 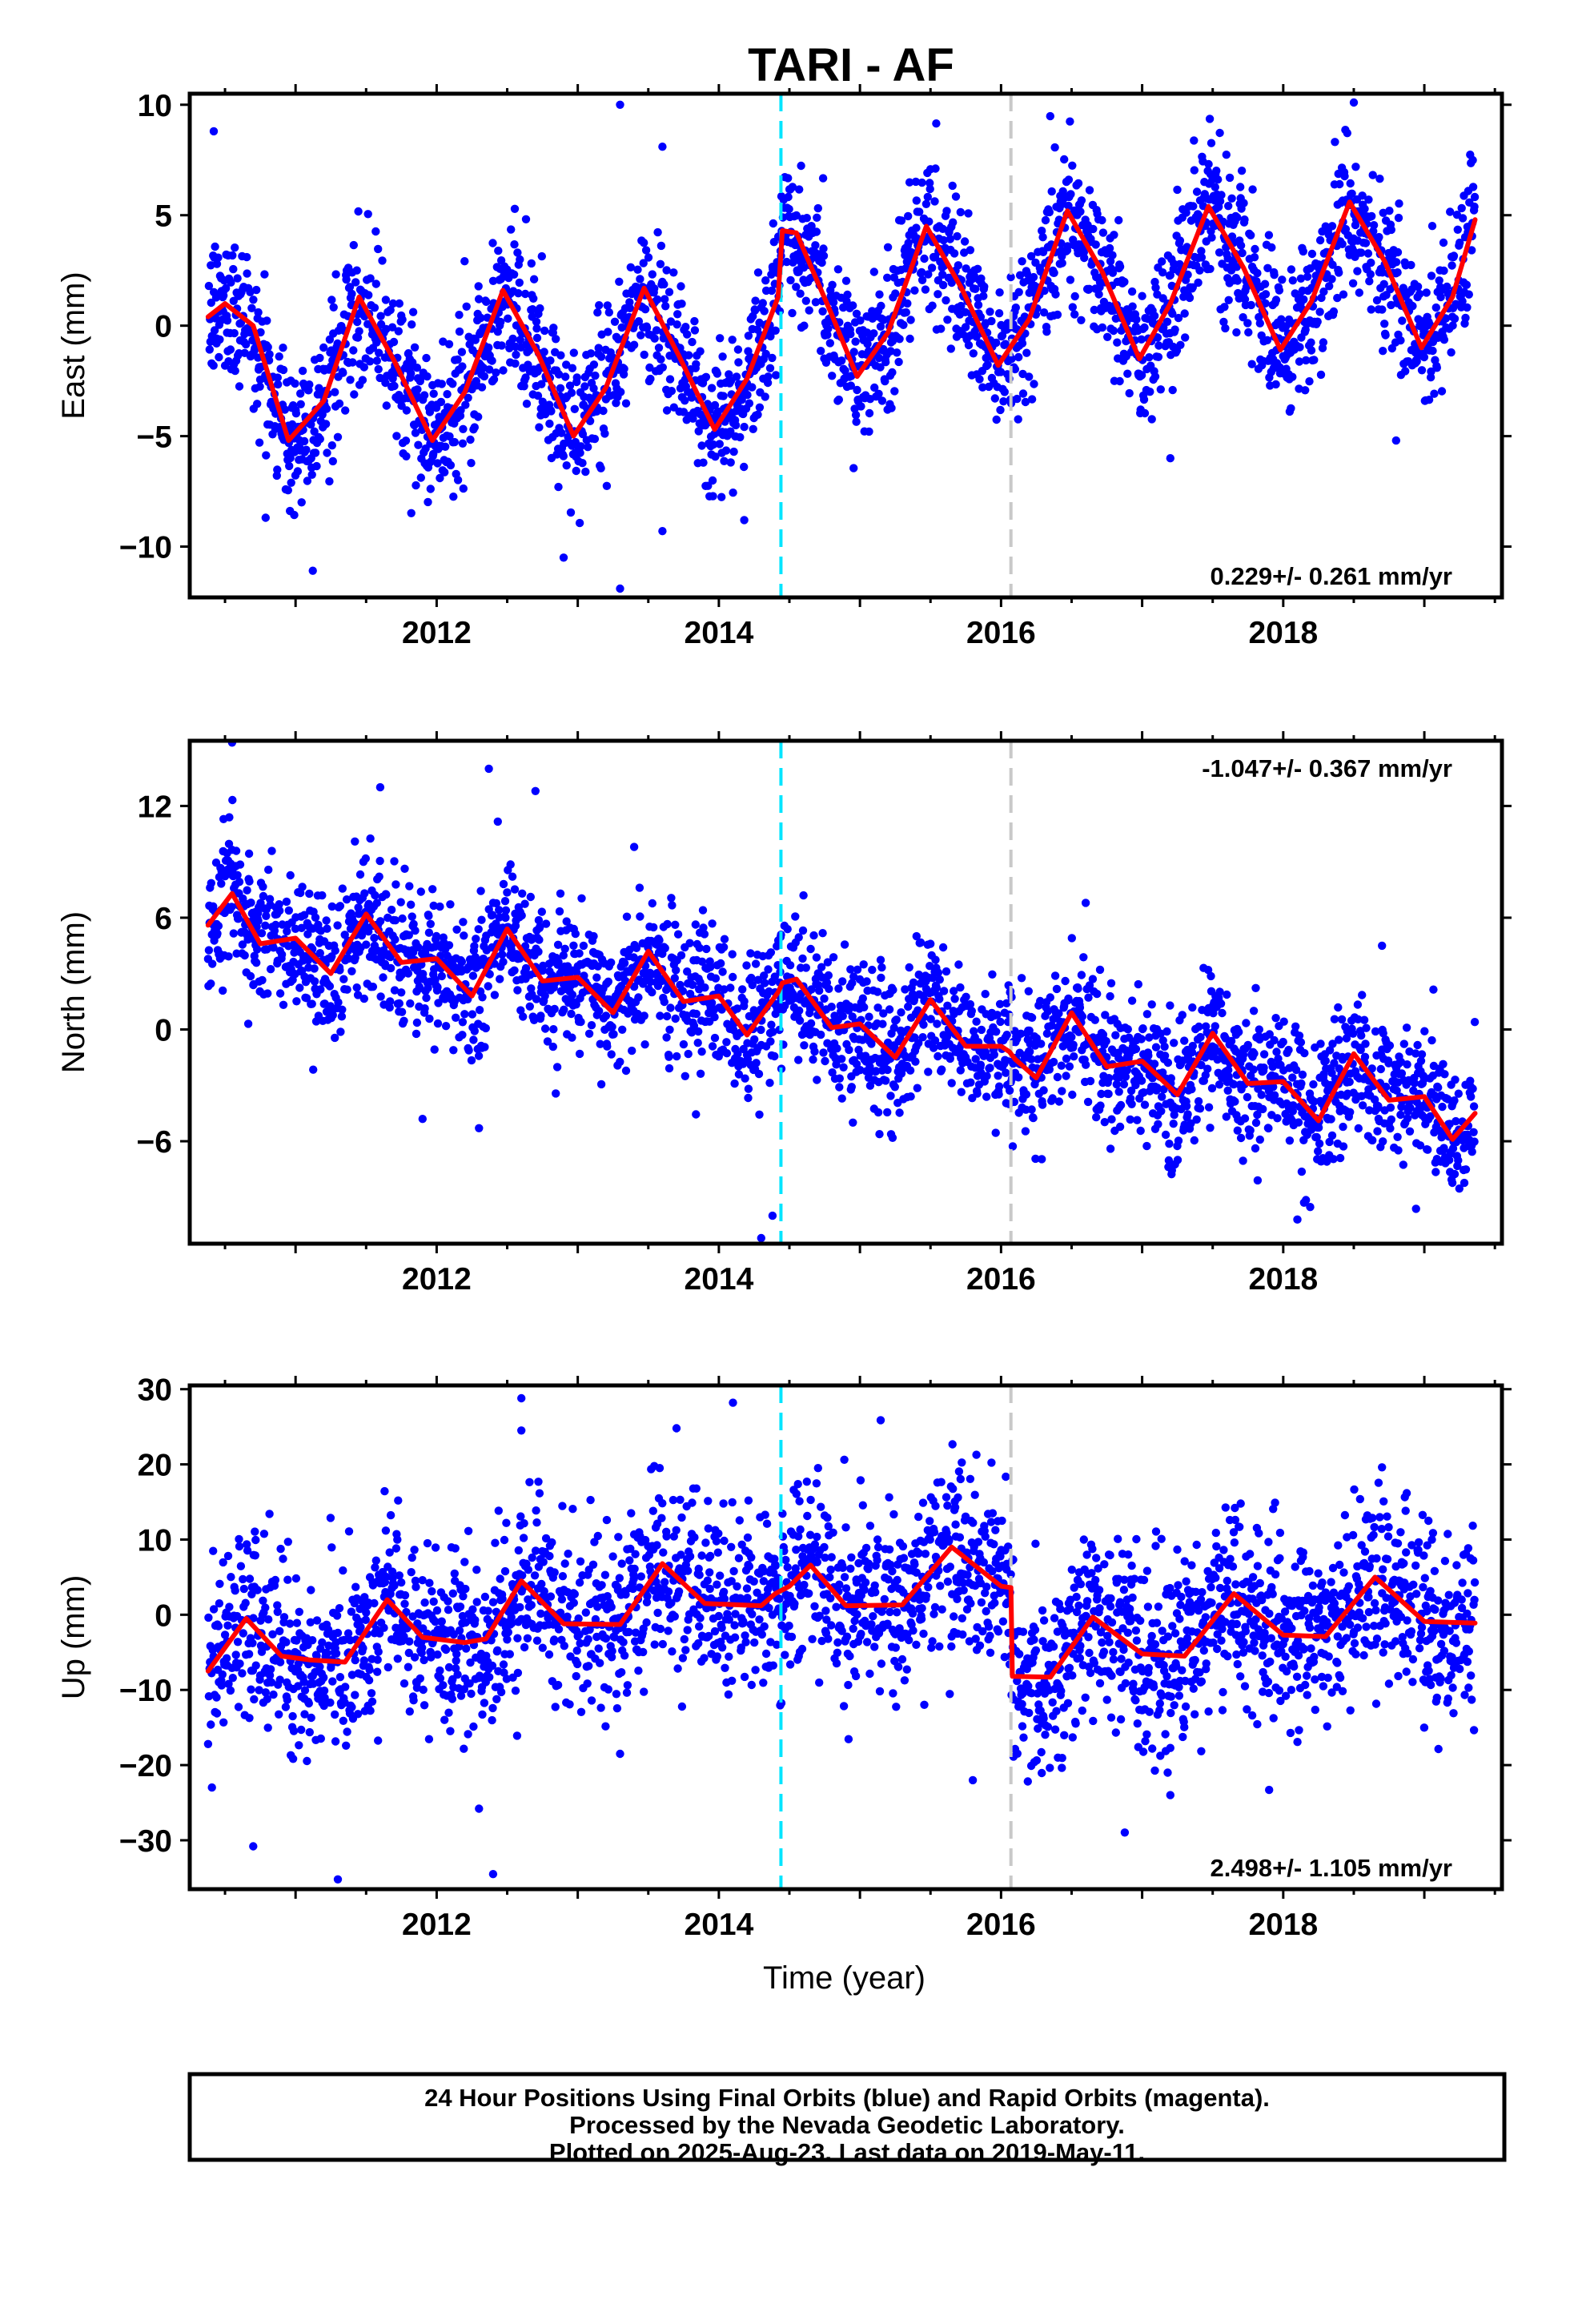 What do you see at coordinates (1396, 440) in the screenshot?
I see `outlier-point` at bounding box center [1396, 440].